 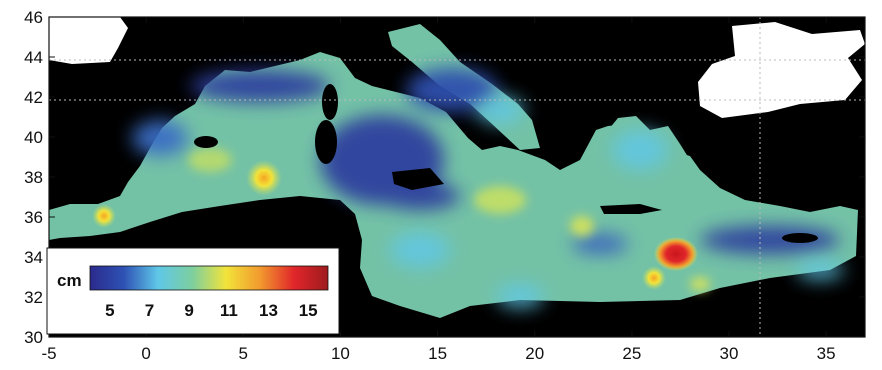 I want to click on colorbar-tick-label: 15, so click(x=308, y=310).